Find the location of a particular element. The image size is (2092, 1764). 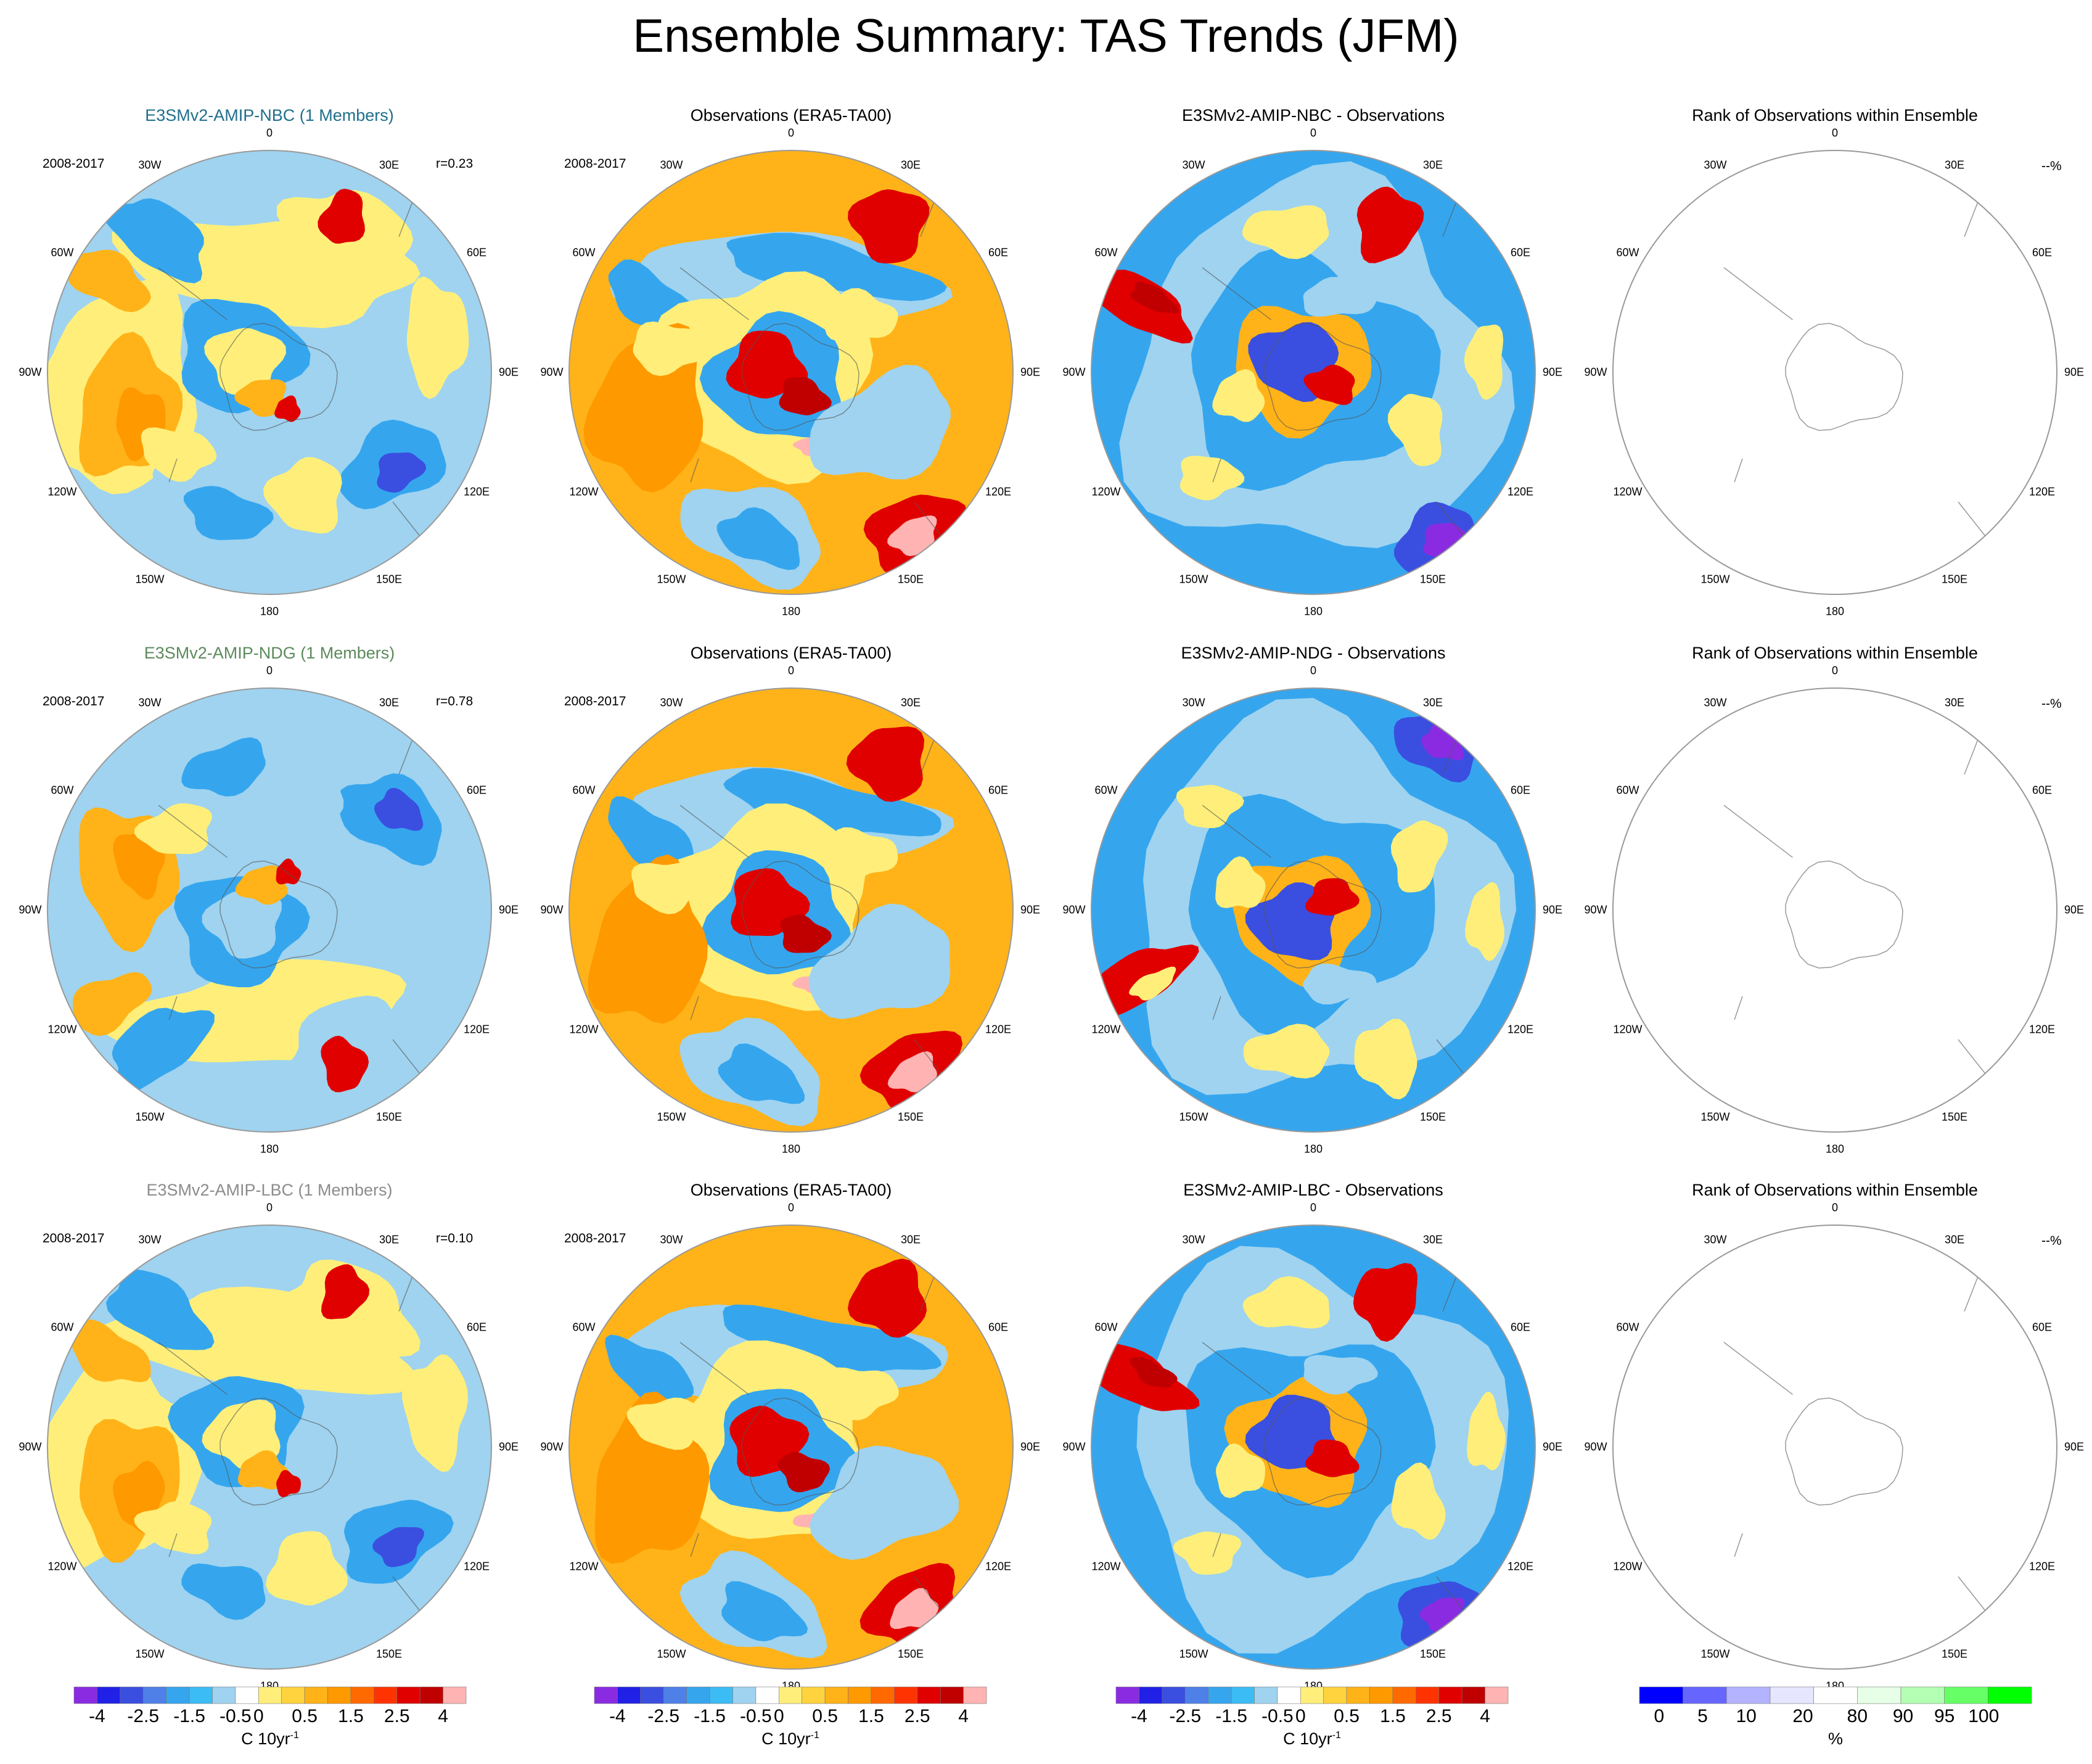

colorbar-rank: 0 5 10 20 80 90 95 100 is located at coordinates (1836, 1706).